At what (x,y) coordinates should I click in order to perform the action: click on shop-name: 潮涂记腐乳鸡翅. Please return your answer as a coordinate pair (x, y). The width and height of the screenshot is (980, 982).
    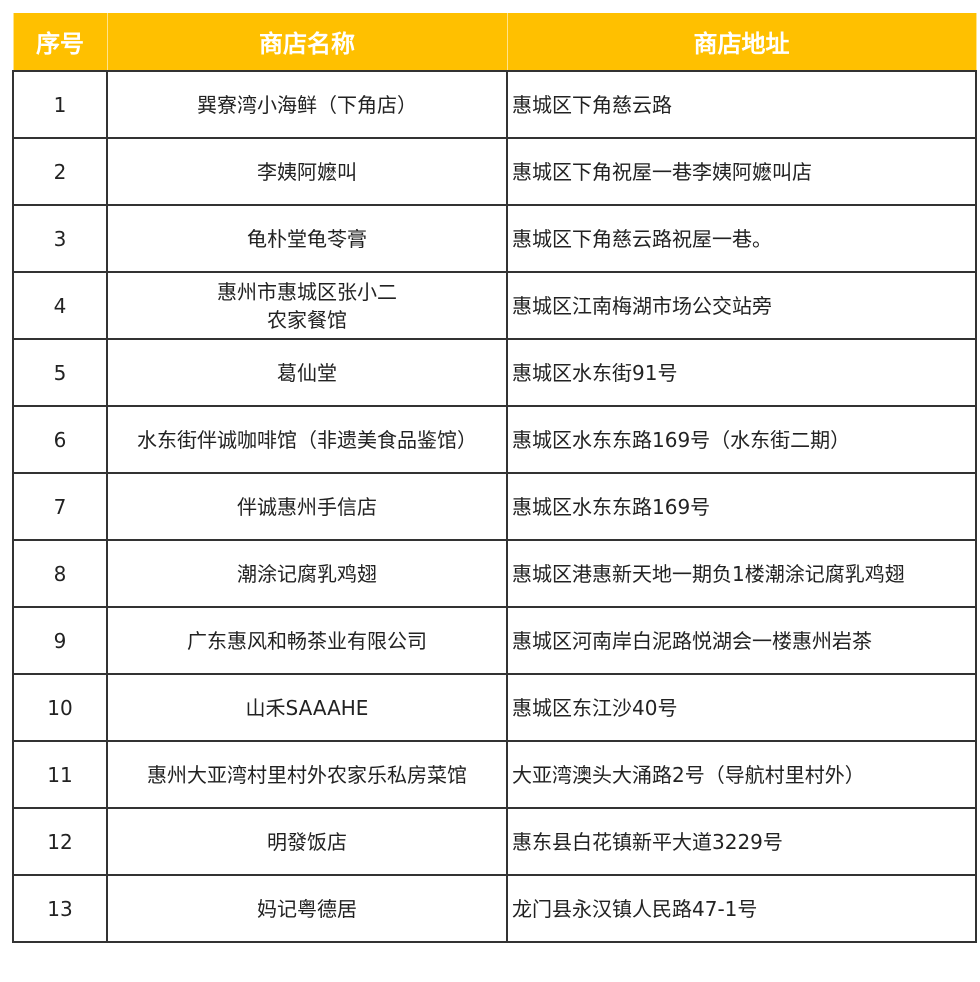
    Looking at the image, I should click on (307, 573).